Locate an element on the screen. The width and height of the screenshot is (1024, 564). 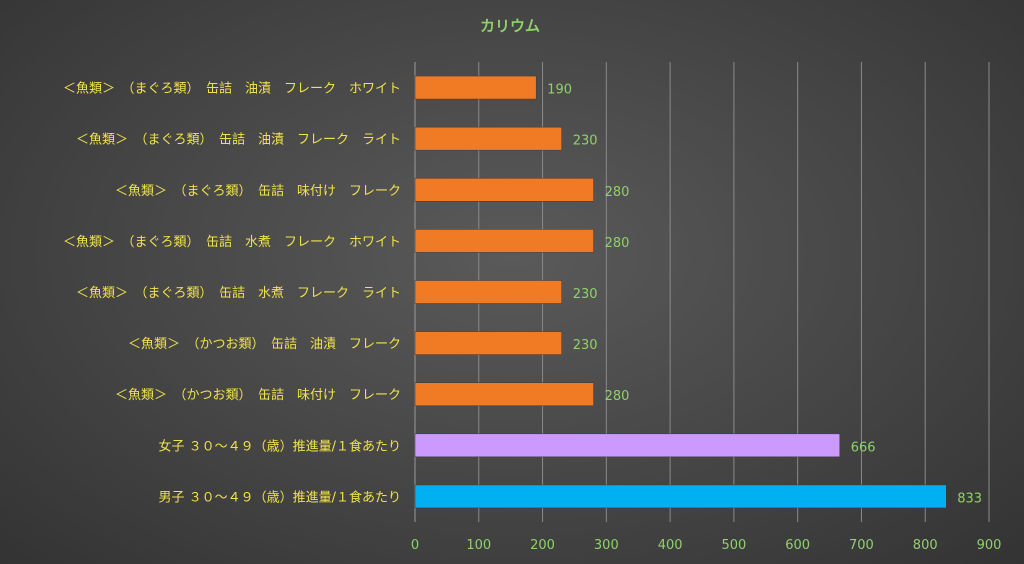
chart-title: カリウム is located at coordinates (510, 26).